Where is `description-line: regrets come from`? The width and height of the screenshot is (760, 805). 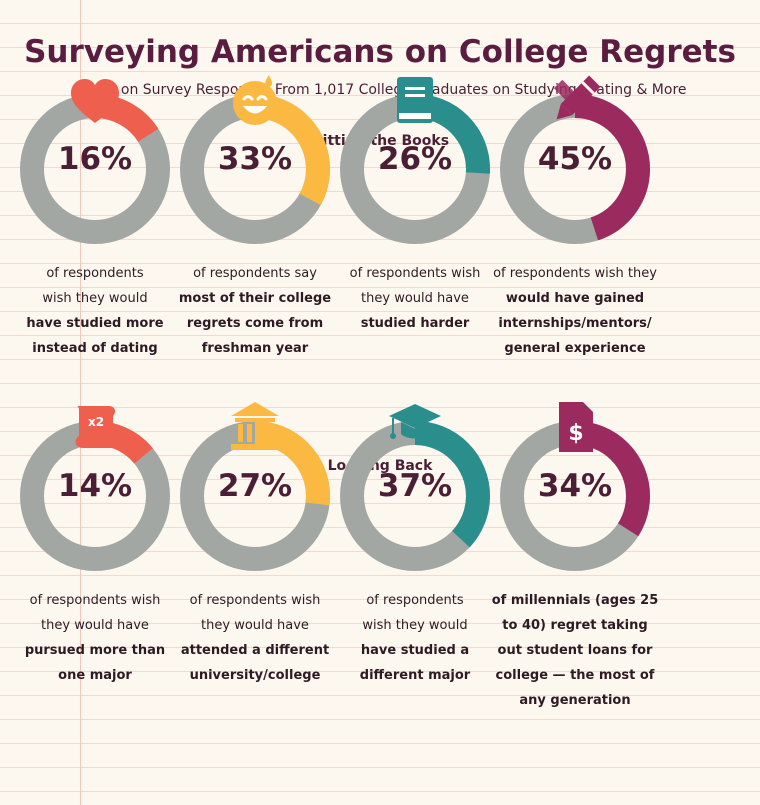 description-line: regrets come from is located at coordinates (255, 323).